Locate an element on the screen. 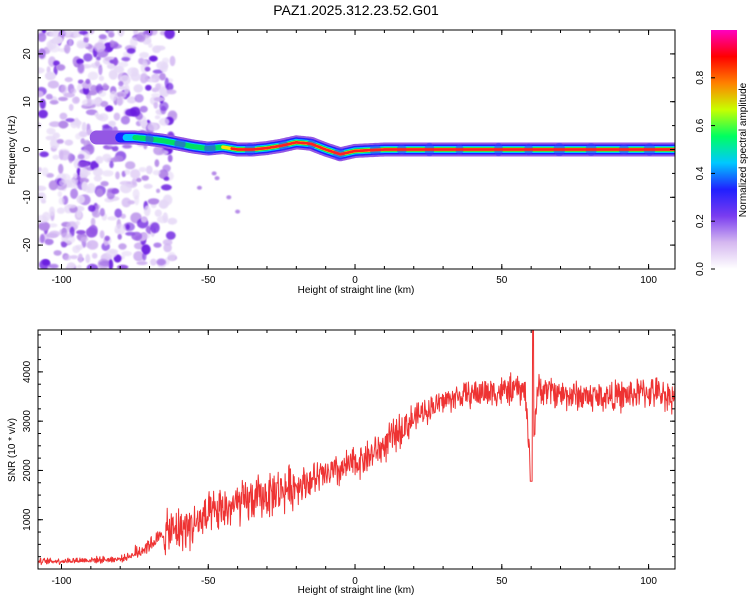 Image resolution: width=750 pixels, height=600 pixels. spectrogram-x-label: Height of straight line (km) is located at coordinates (356, 290).